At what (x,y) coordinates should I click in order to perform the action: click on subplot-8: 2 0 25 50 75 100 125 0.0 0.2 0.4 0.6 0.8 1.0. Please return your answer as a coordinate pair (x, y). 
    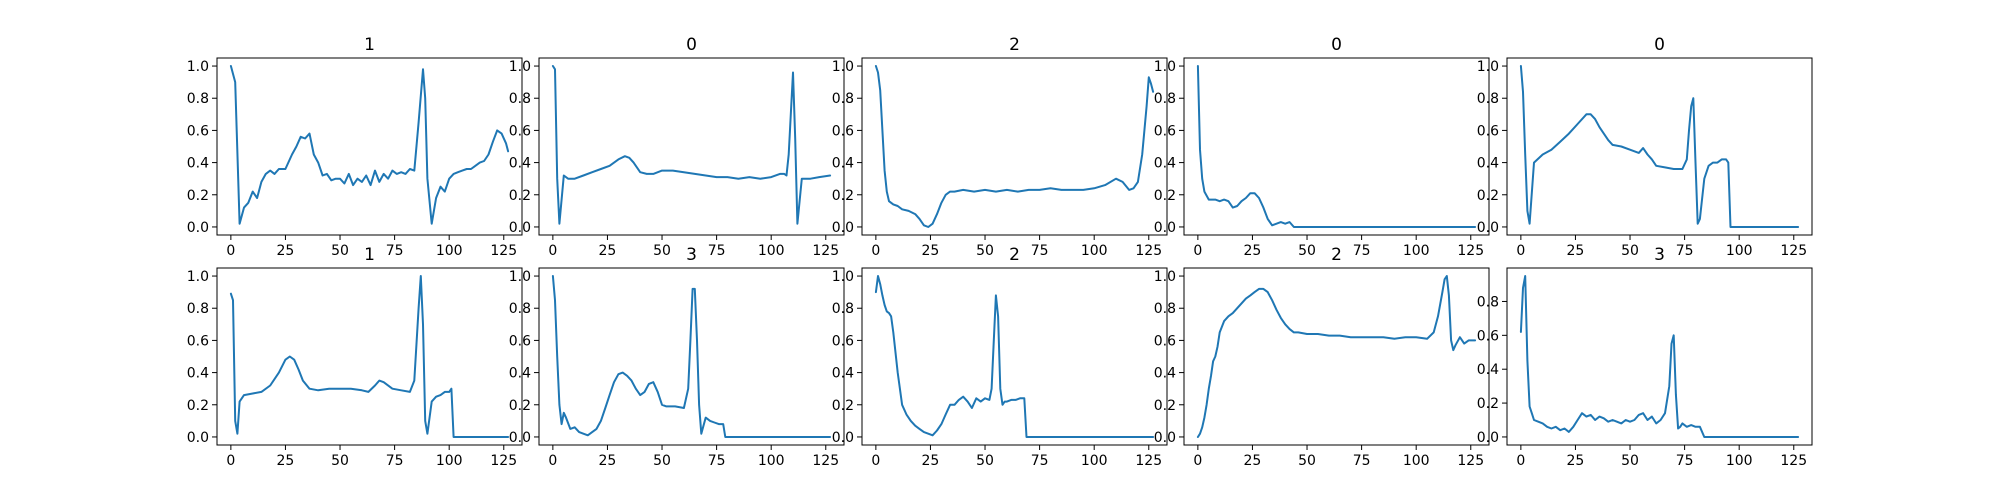
    Looking at the image, I should click on (1322, 357).